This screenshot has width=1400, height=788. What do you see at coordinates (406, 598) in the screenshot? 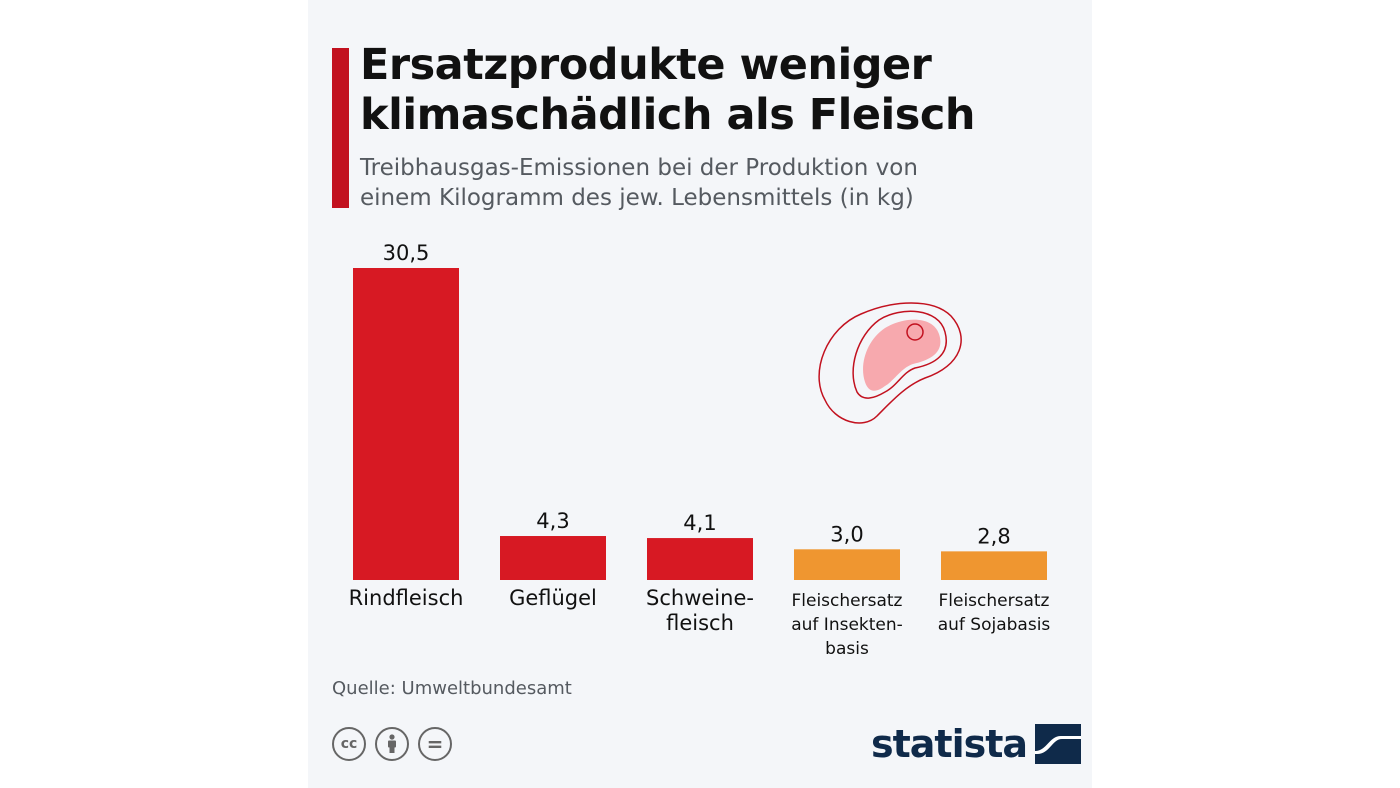
I see `category-label-1: Rindfleisch` at bounding box center [406, 598].